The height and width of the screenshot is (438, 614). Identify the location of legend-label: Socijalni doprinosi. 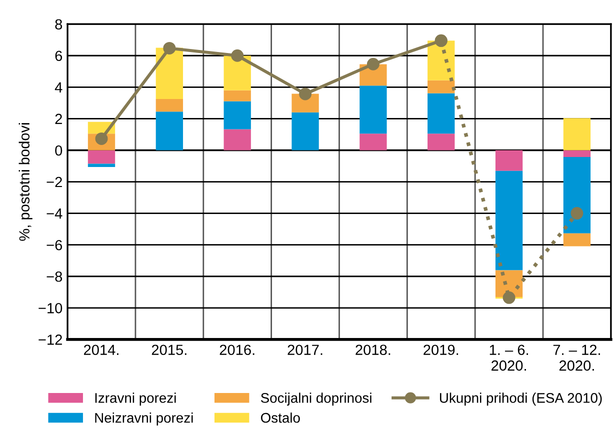
(316, 399).